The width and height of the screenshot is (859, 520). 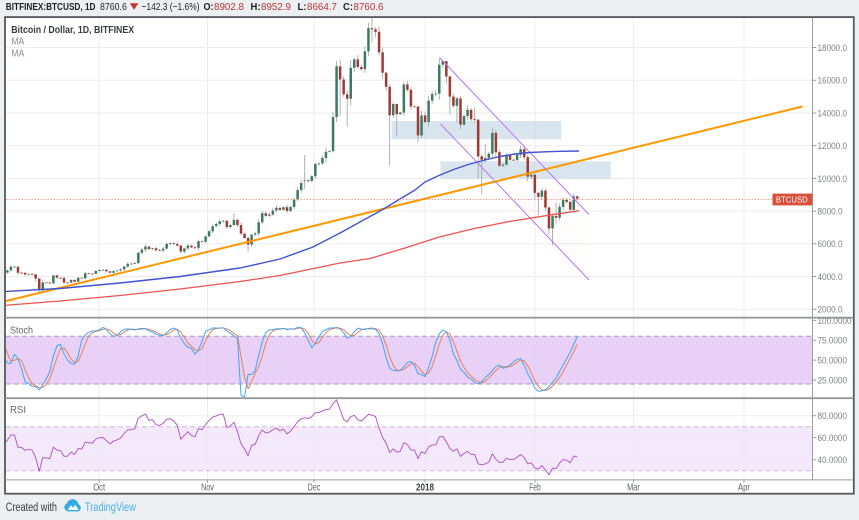 What do you see at coordinates (111, 508) in the screenshot?
I see `svg-text: TradingView` at bounding box center [111, 508].